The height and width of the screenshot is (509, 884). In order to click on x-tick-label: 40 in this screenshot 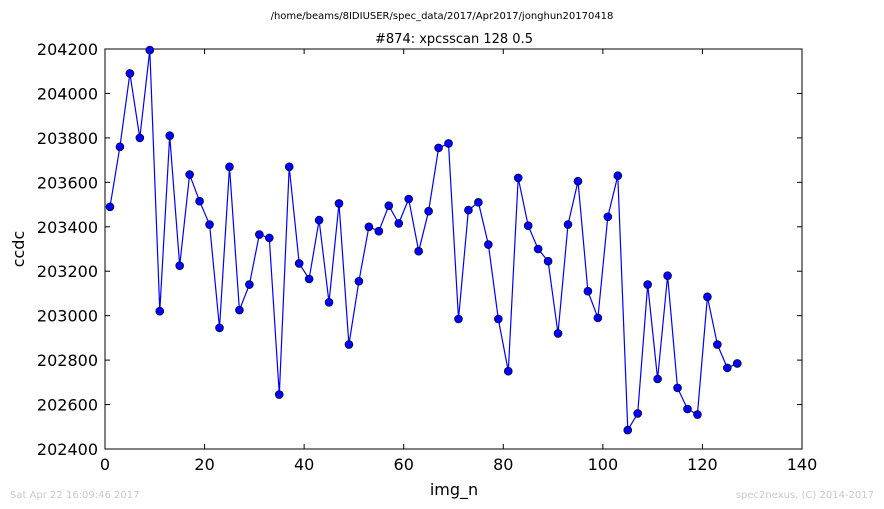, I will do `click(304, 464)`.